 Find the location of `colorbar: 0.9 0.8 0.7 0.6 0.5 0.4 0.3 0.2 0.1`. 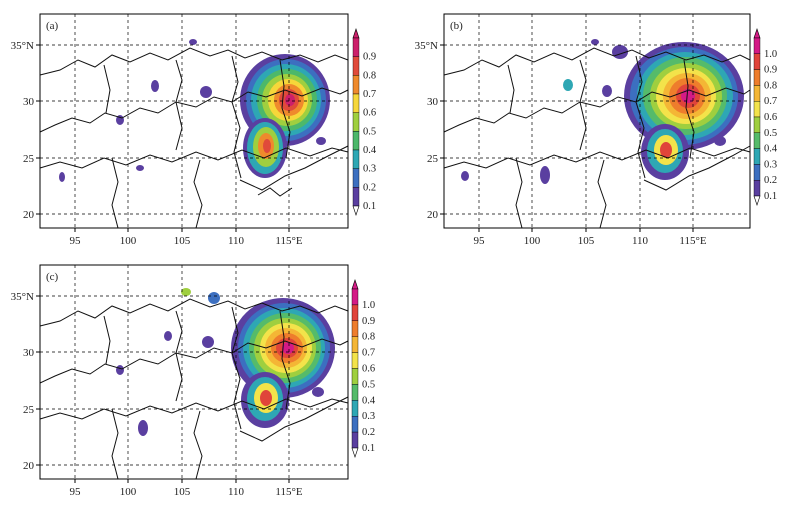

colorbar: 0.9 0.8 0.7 0.6 0.5 0.4 0.3 0.2 0.1 is located at coordinates (364, 122).